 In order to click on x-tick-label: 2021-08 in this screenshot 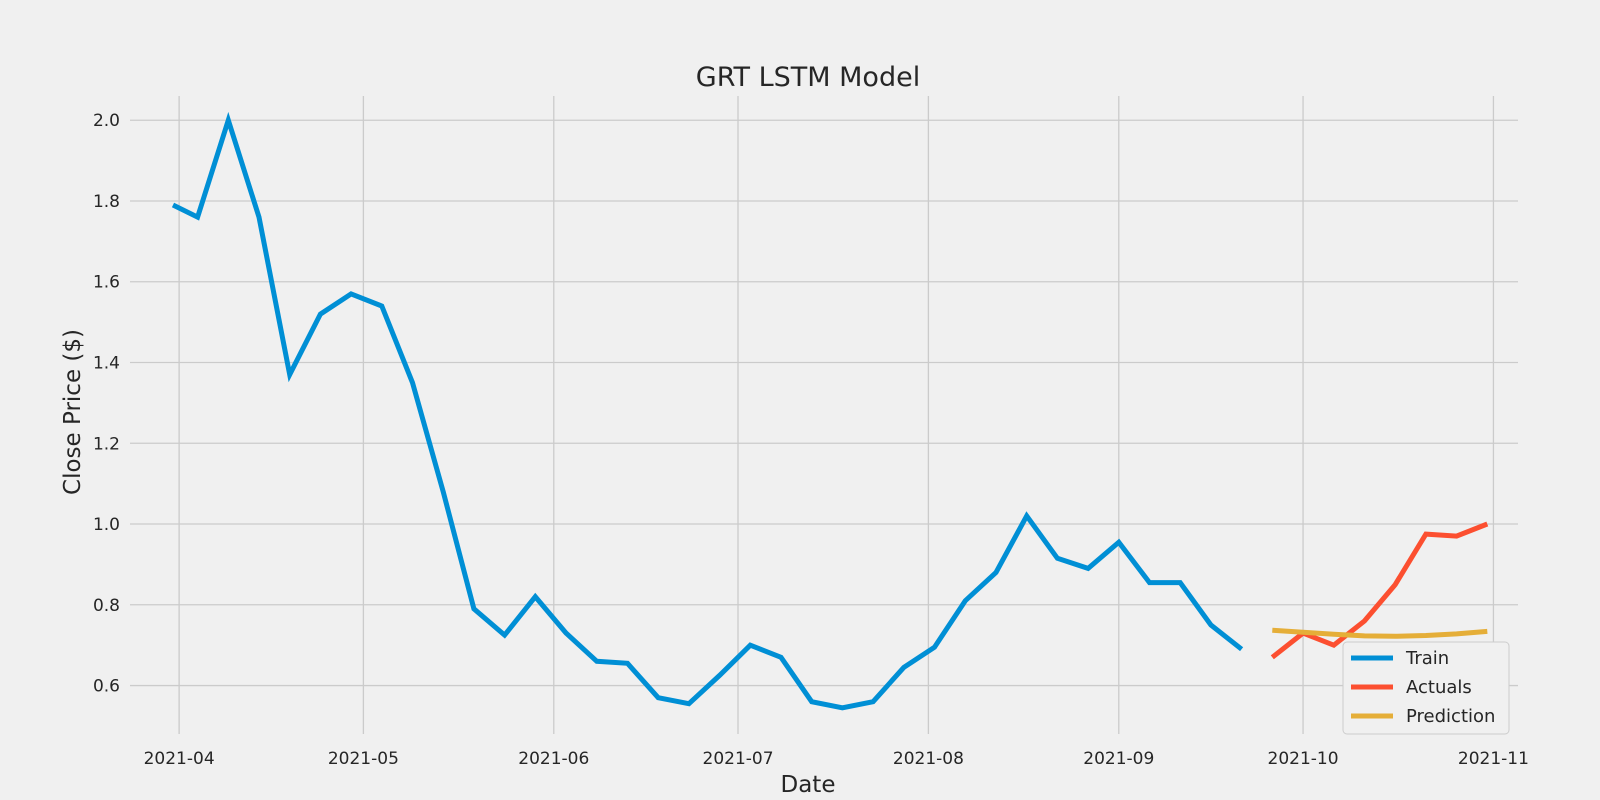, I will do `click(928, 759)`.